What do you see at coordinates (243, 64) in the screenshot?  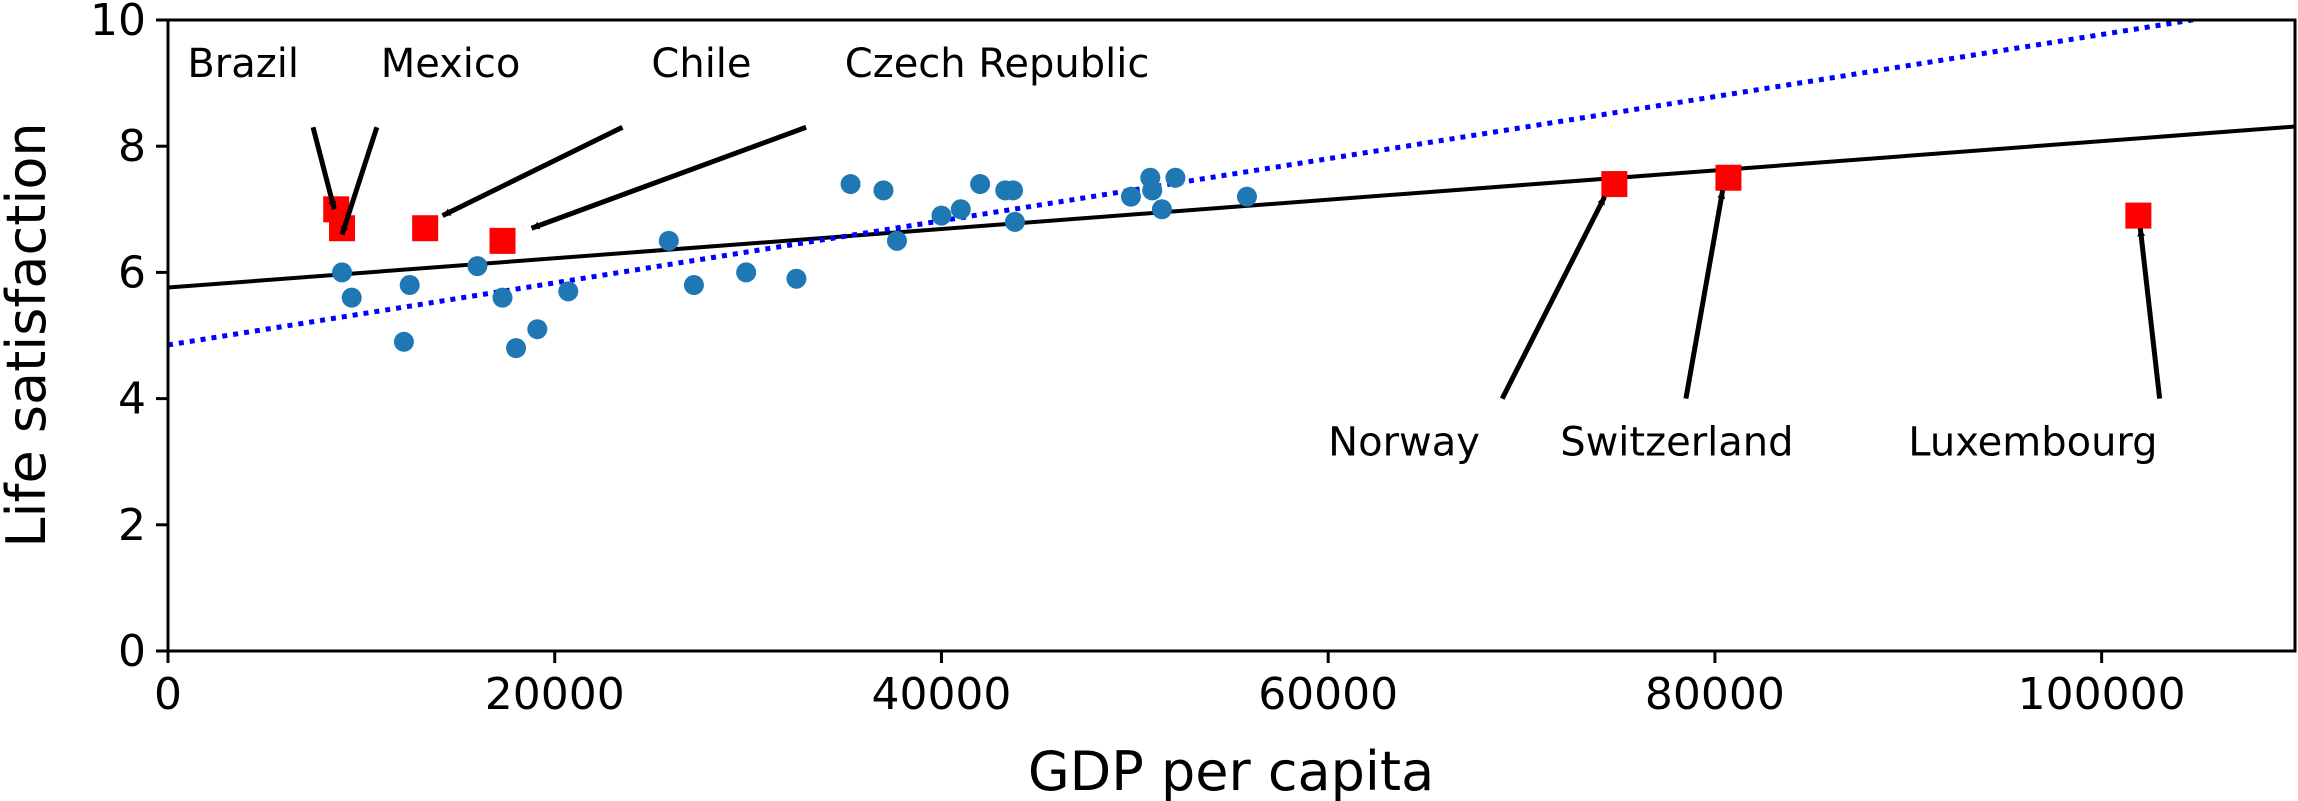 I see `annotation-label: Brazil` at bounding box center [243, 64].